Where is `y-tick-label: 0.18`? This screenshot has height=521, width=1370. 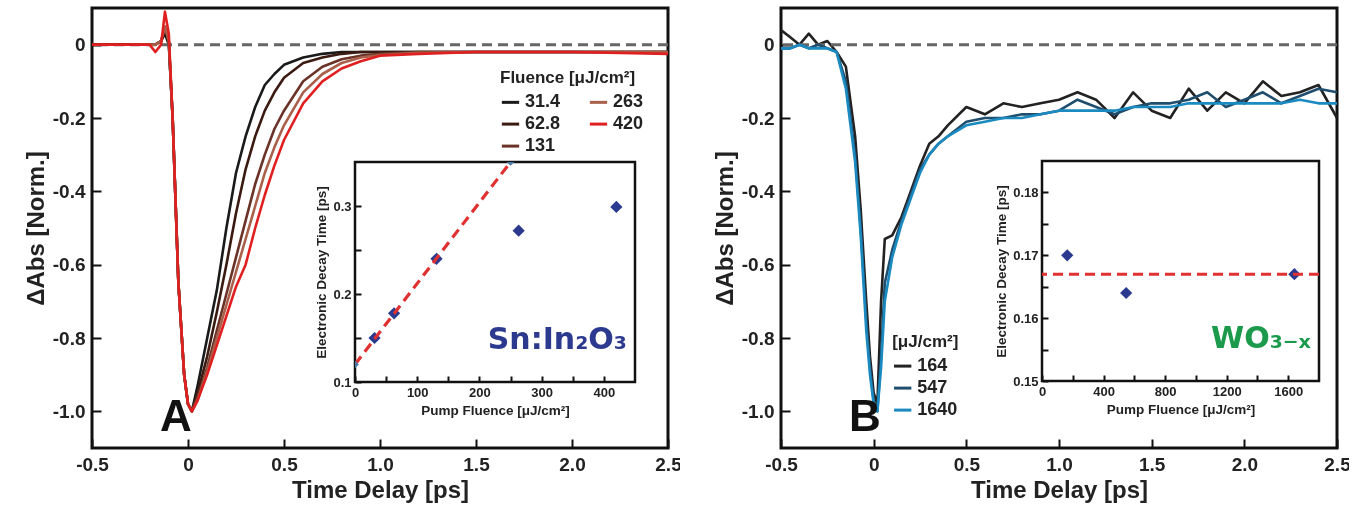 y-tick-label: 0.18 is located at coordinates (1026, 192).